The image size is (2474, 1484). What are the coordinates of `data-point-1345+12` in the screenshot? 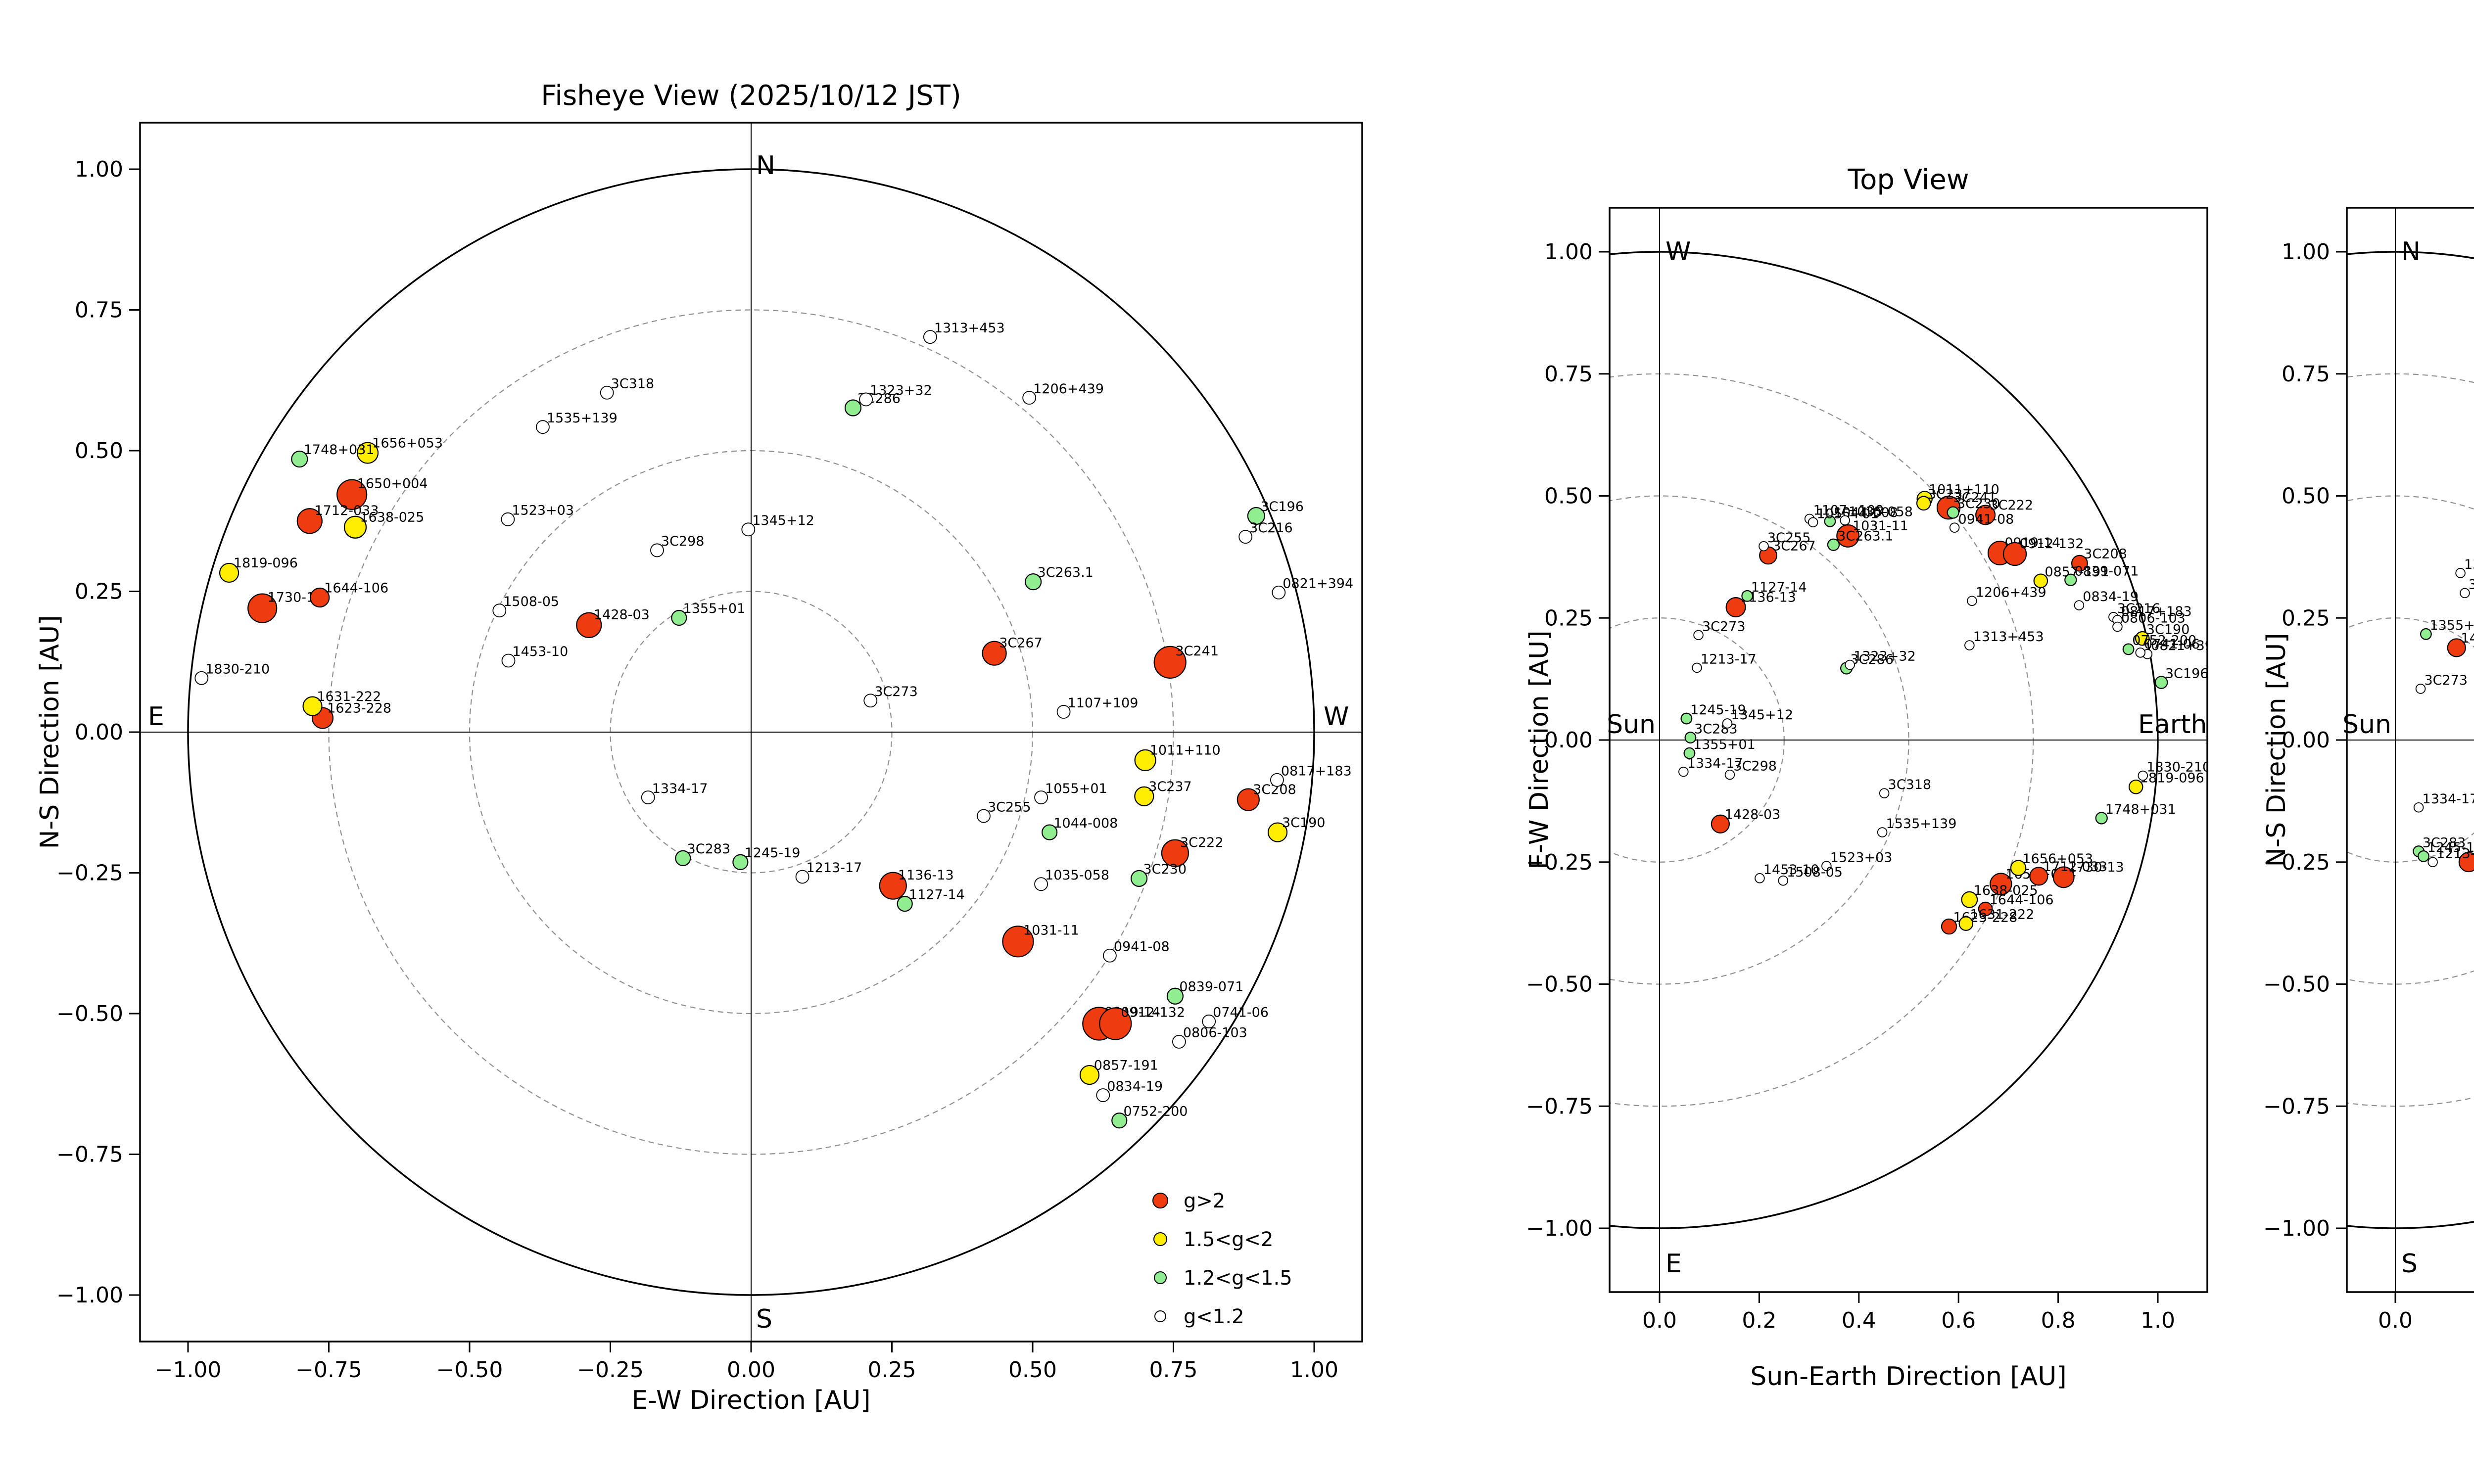 It's located at (2460, 573).